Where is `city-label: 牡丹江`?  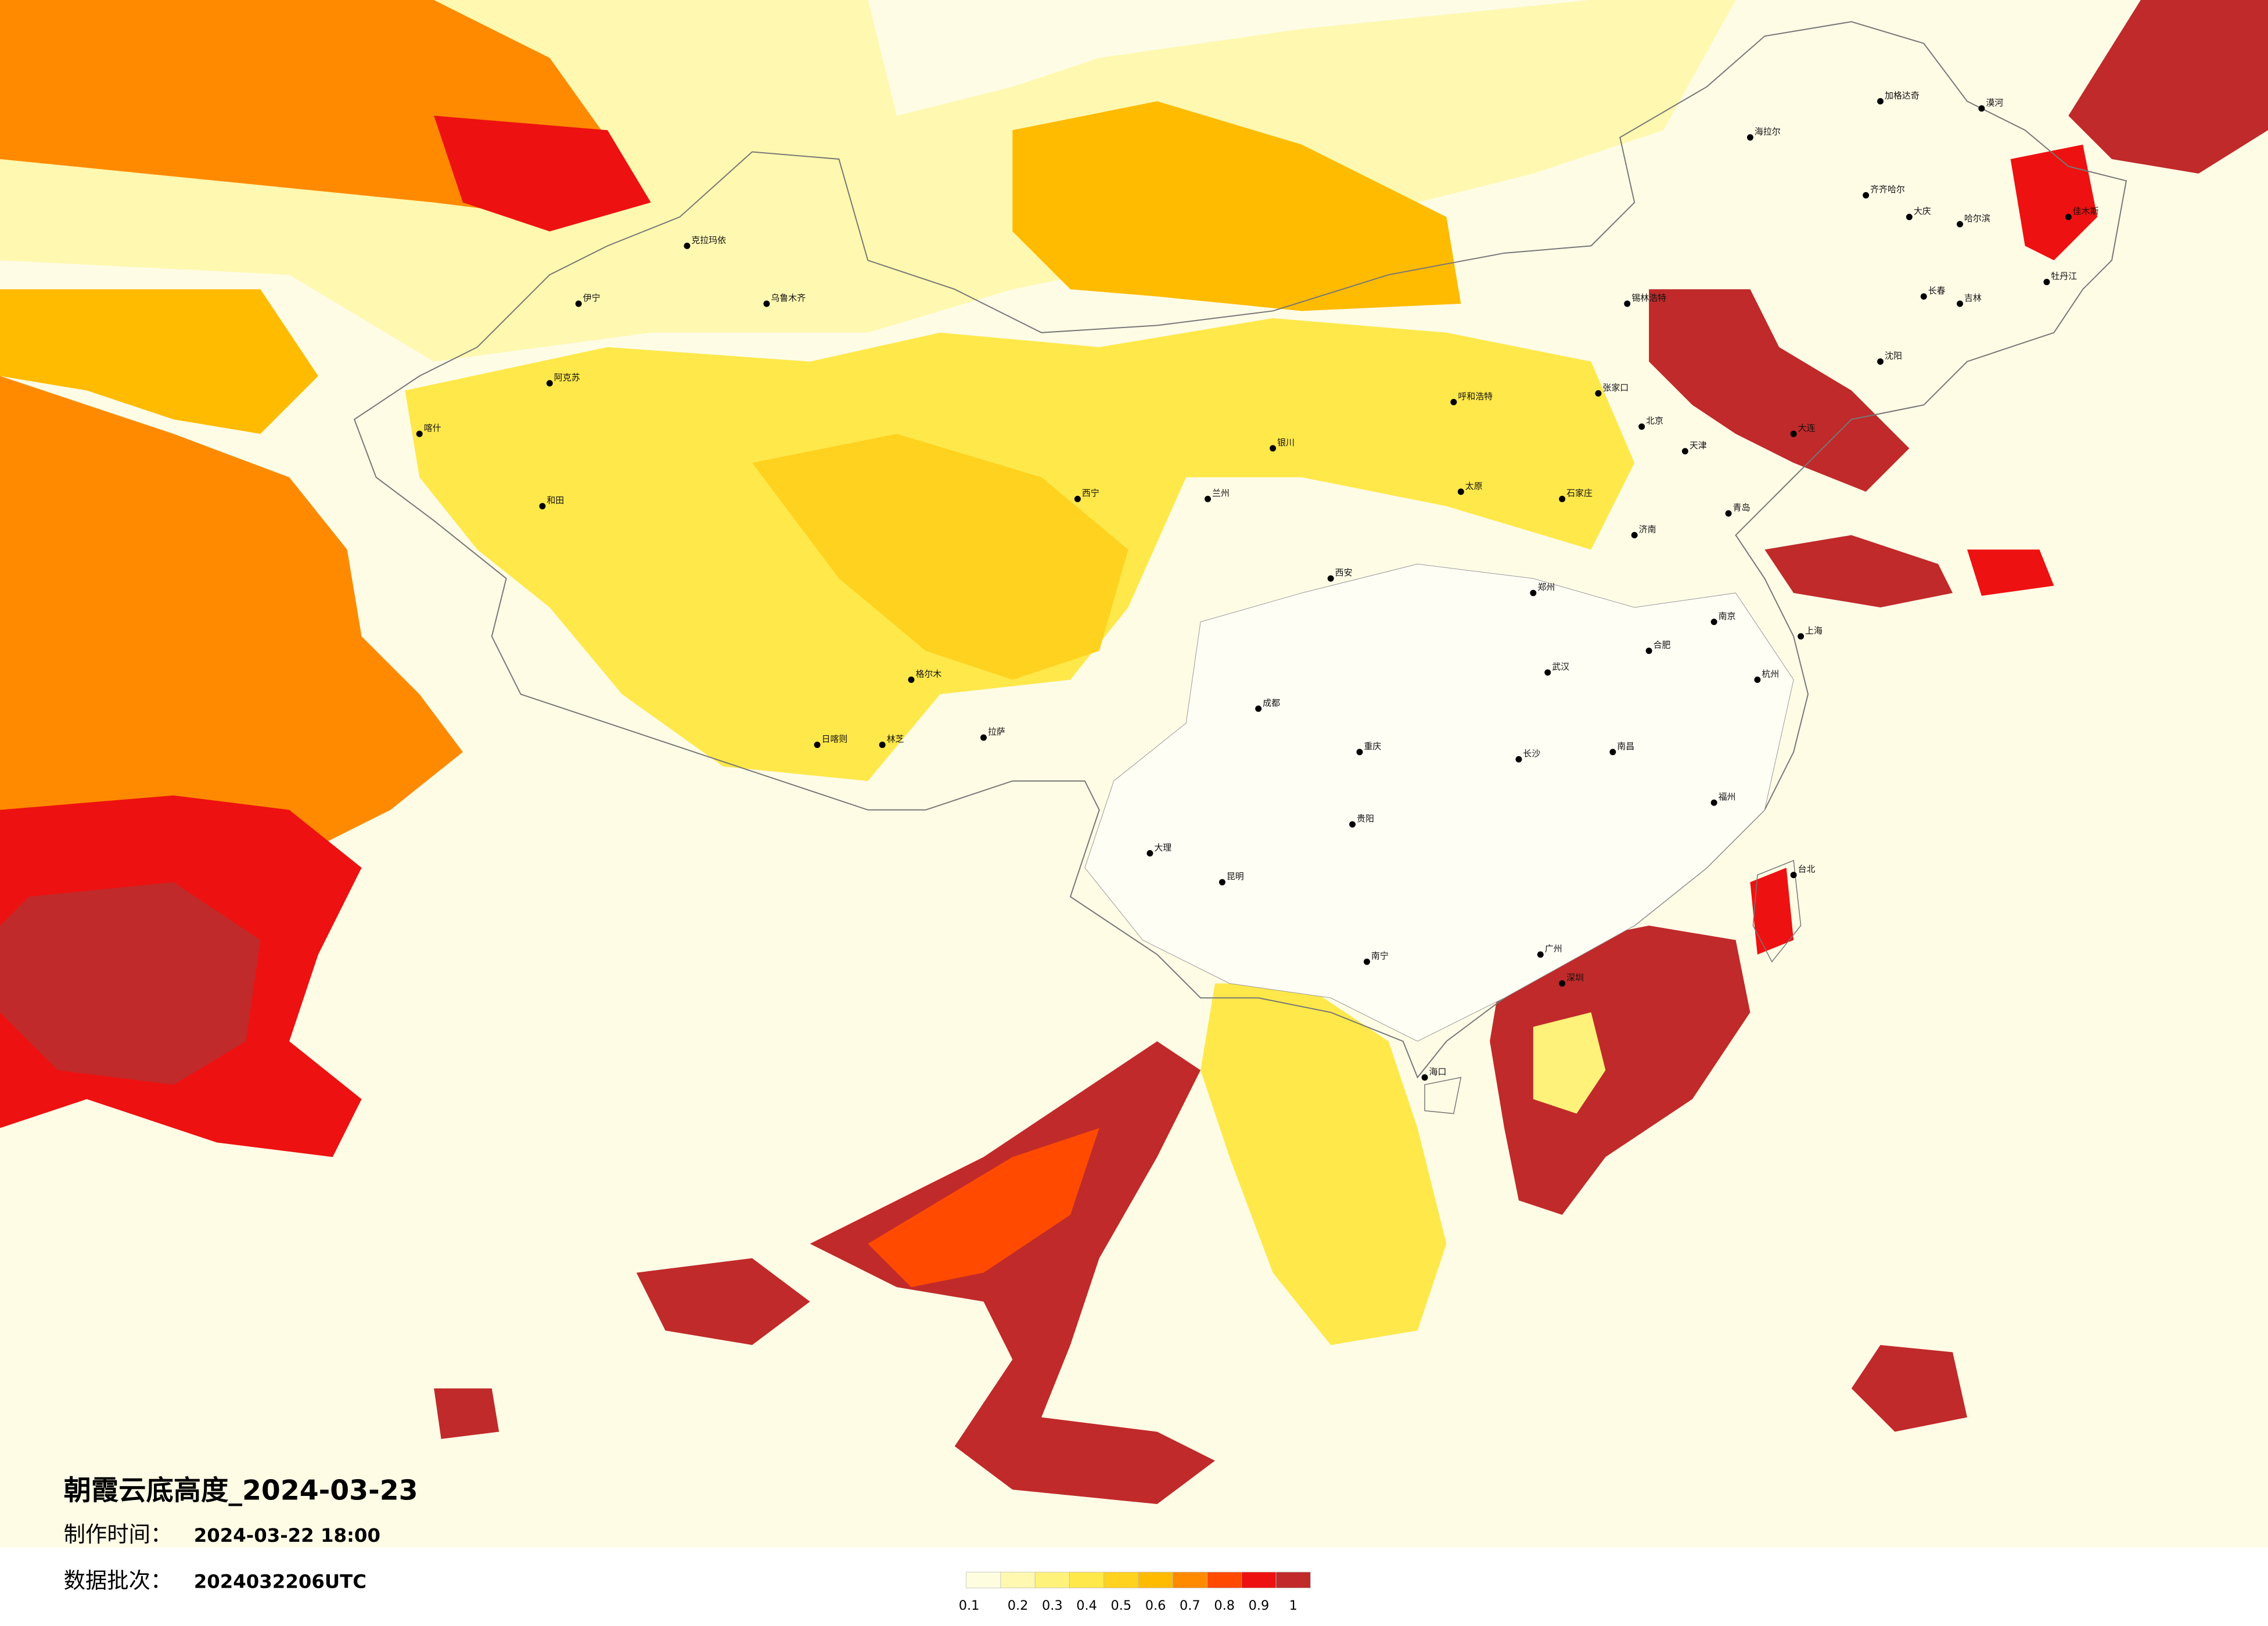
city-label: 牡丹江 is located at coordinates (2064, 276).